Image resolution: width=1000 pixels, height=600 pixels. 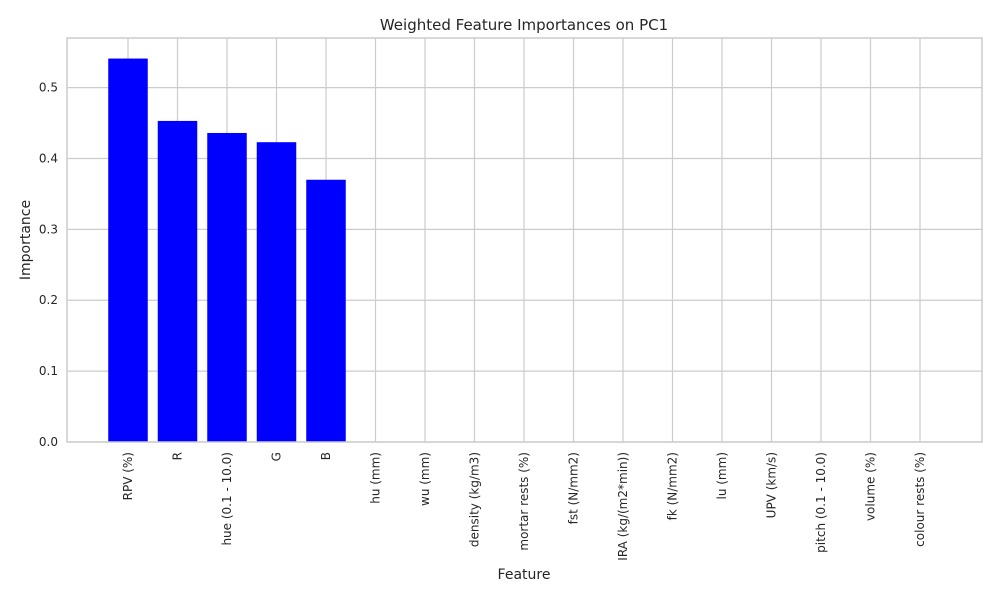 I want to click on x-tick-label: hue (0.1 - 10.0), so click(x=227, y=499).